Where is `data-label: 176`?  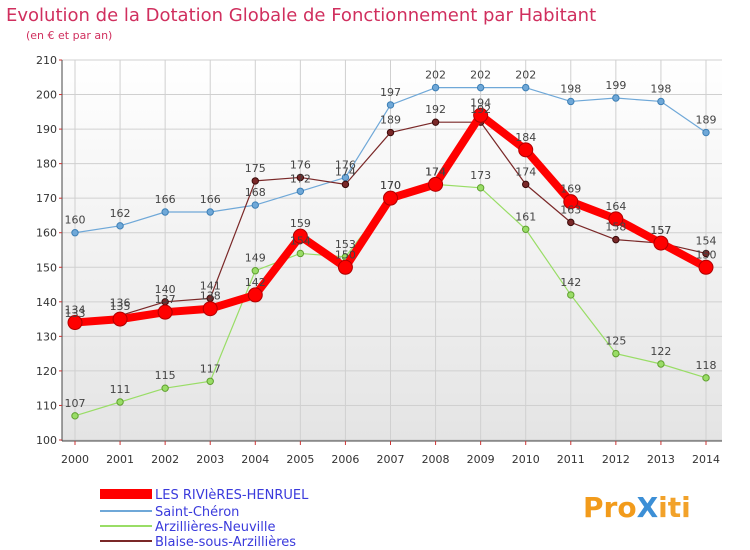 data-label: 176 is located at coordinates (345, 164).